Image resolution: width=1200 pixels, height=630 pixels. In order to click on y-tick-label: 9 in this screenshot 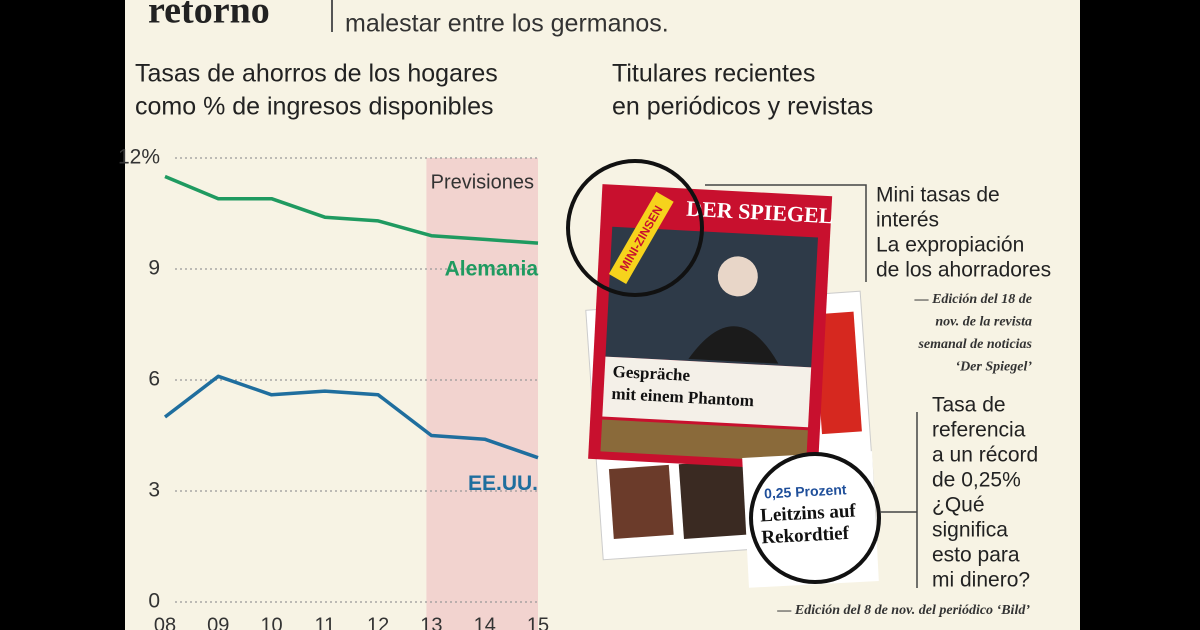, I will do `click(154, 268)`.